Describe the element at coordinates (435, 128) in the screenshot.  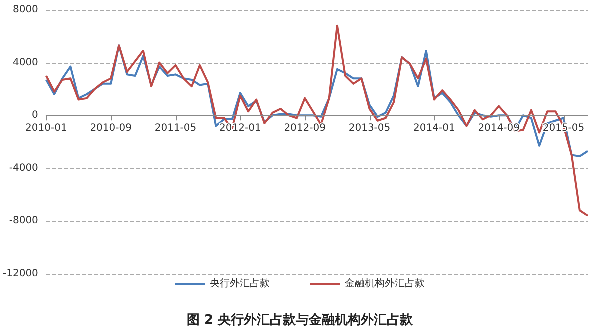
I see `x-tick-label: 2014-01` at that location.